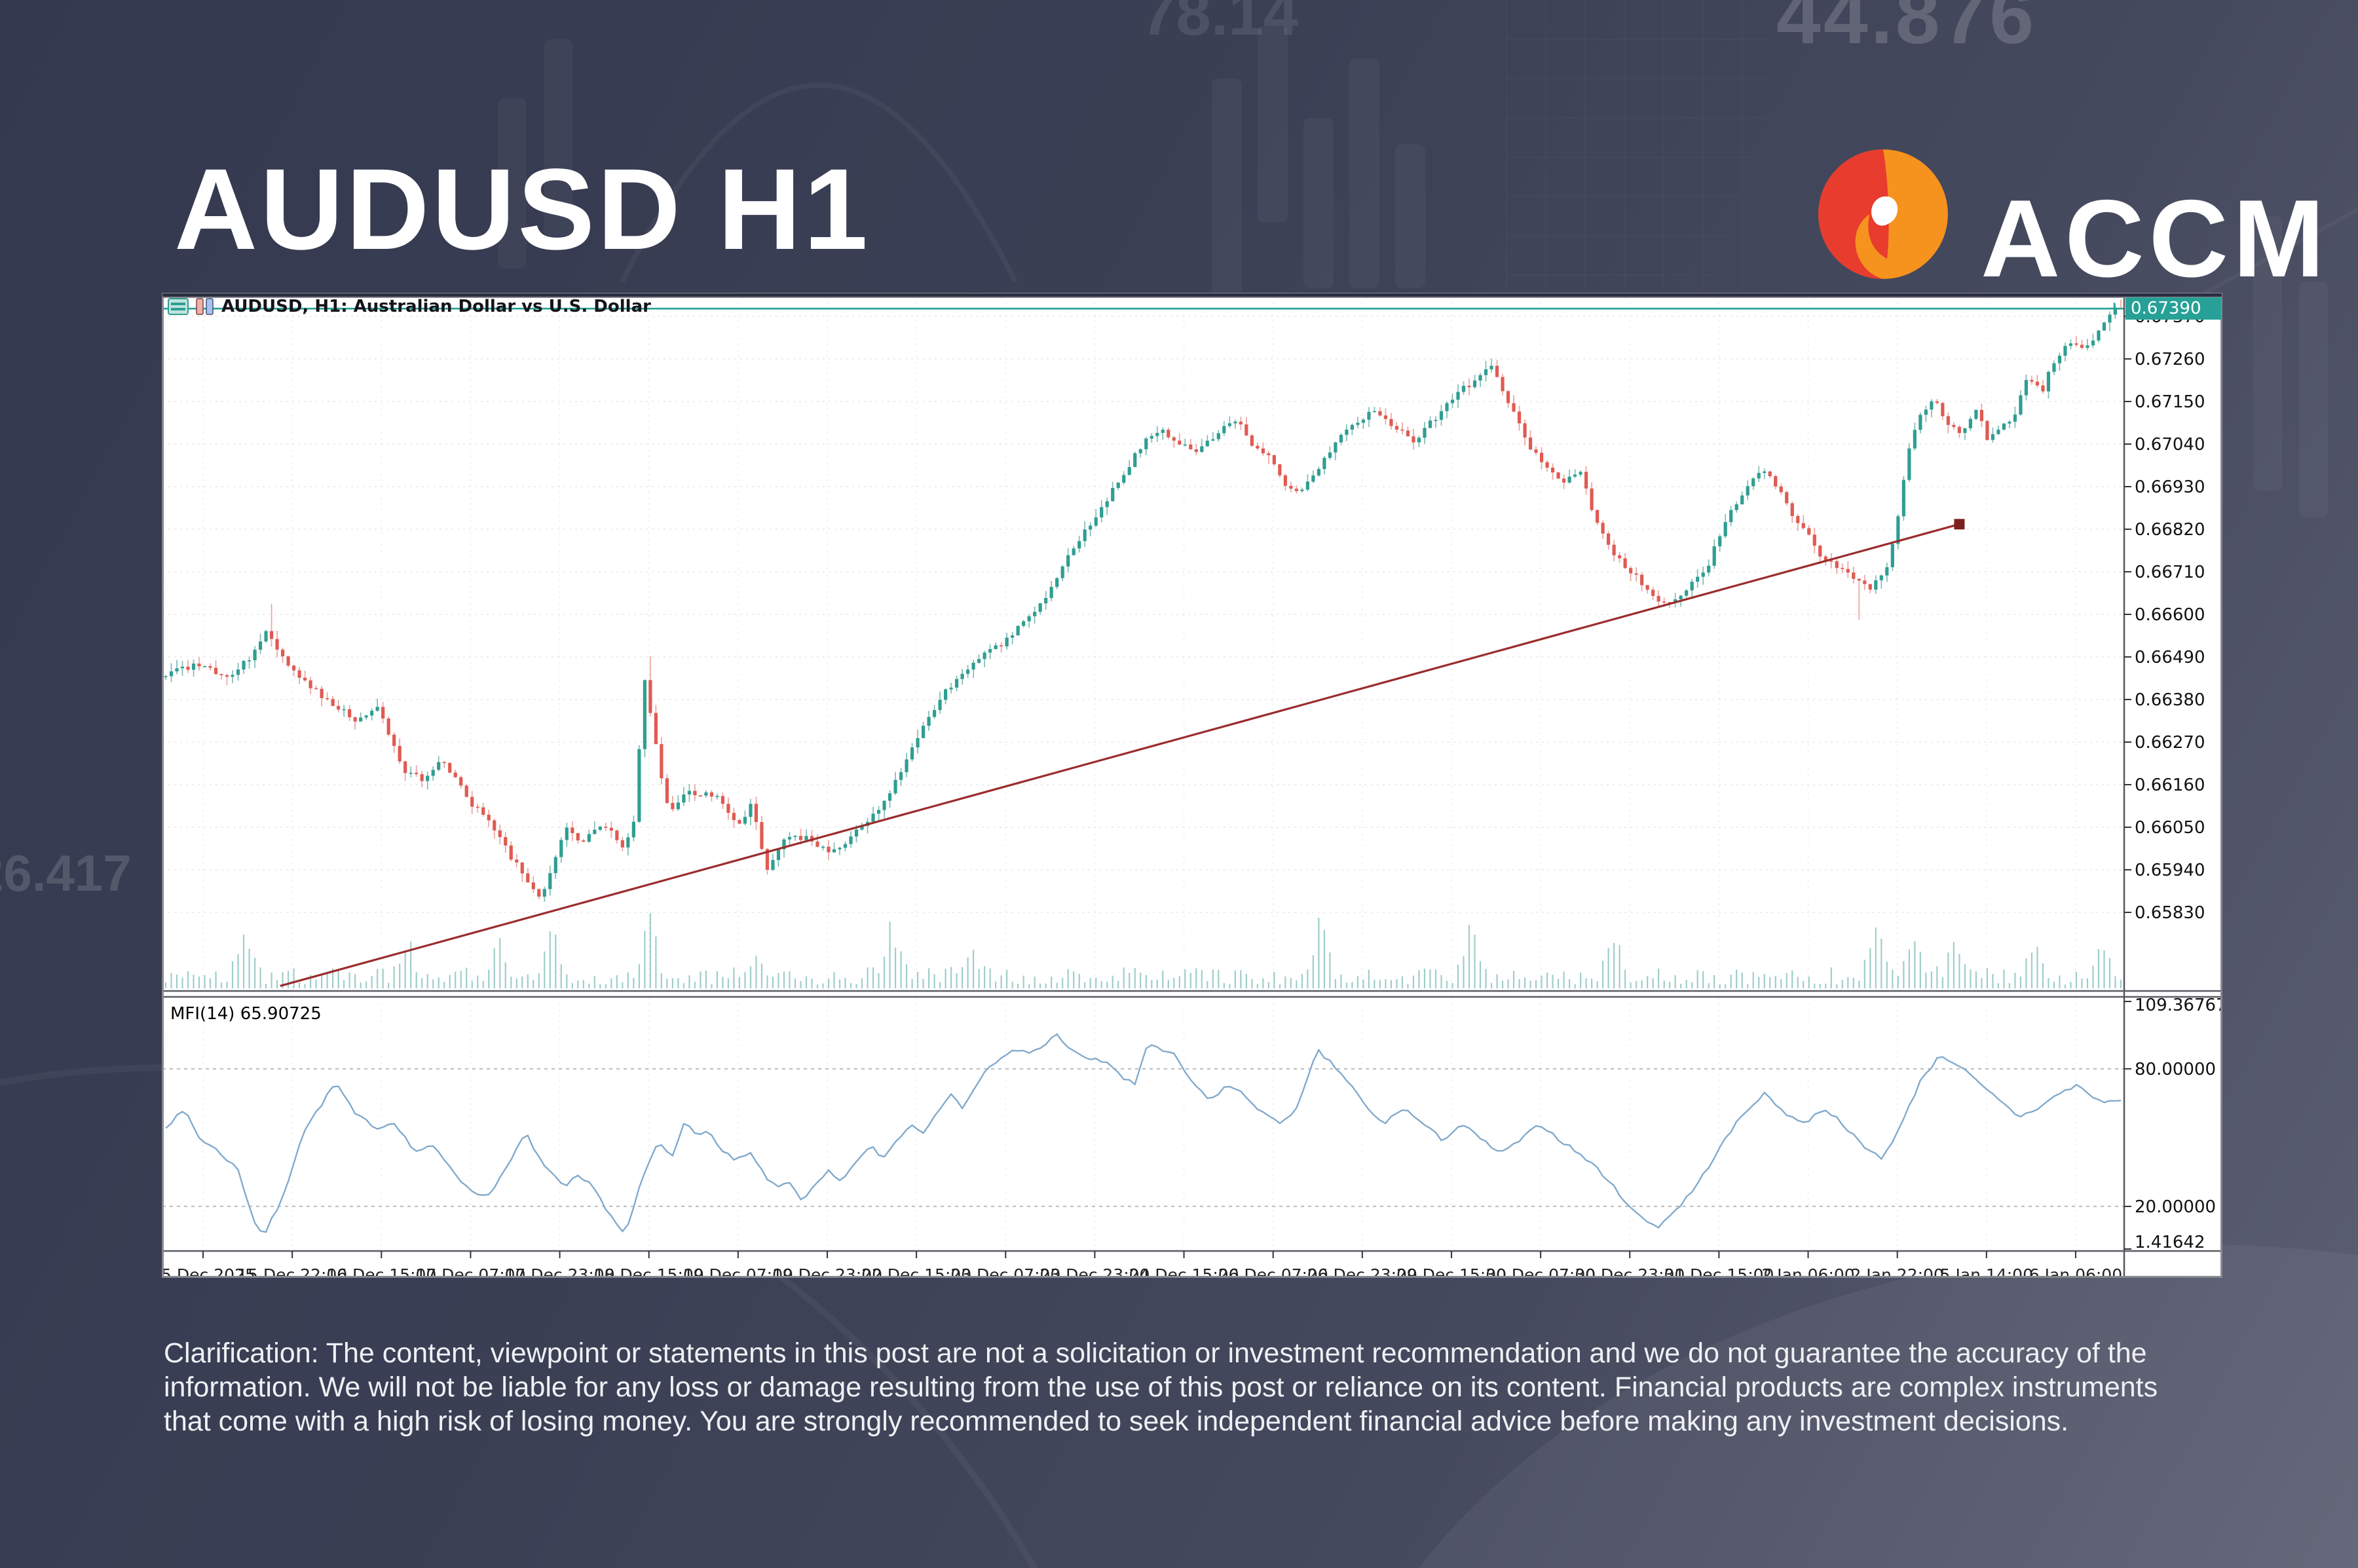  What do you see at coordinates (2114, 309) in the screenshot?
I see `bid-marker-icon` at bounding box center [2114, 309].